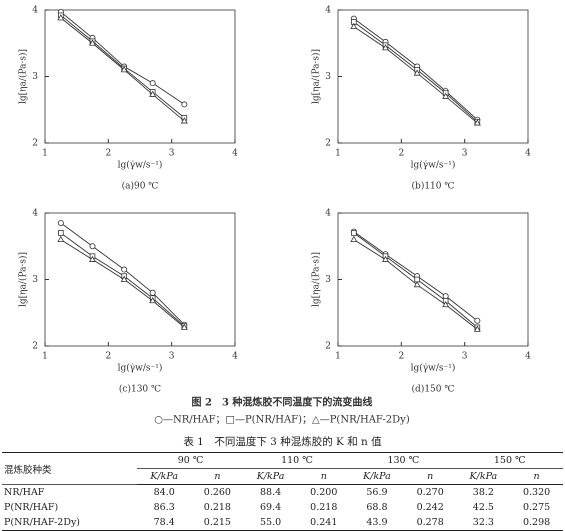 The height and width of the screenshot is (531, 565). I want to click on group-header: 130 ℃, so click(403, 460).